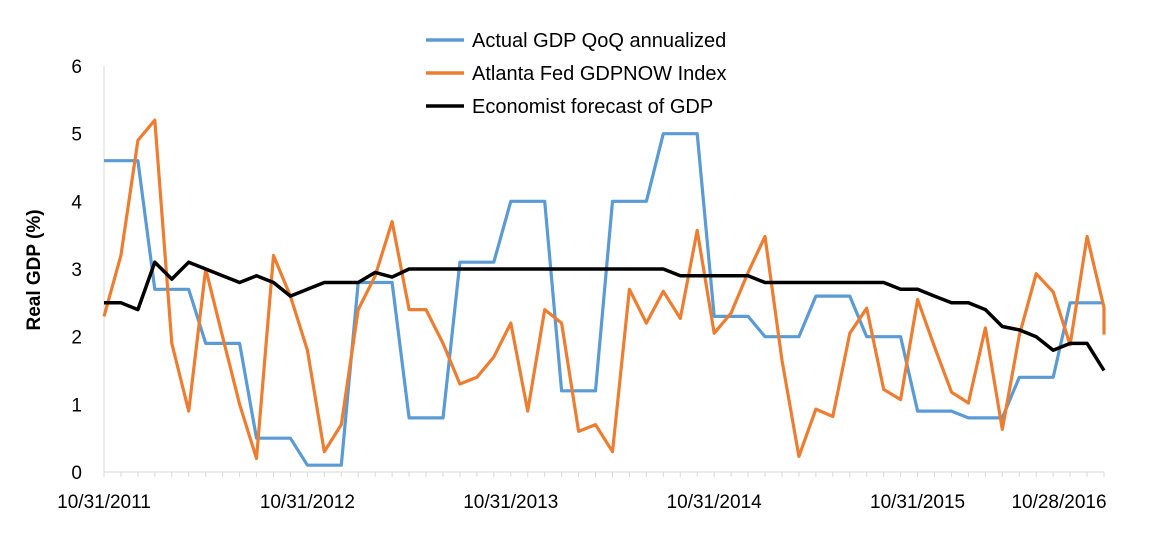 Image resolution: width=1150 pixels, height=559 pixels. What do you see at coordinates (104, 502) in the screenshot?
I see `x-tick-label: 10/31/2011` at bounding box center [104, 502].